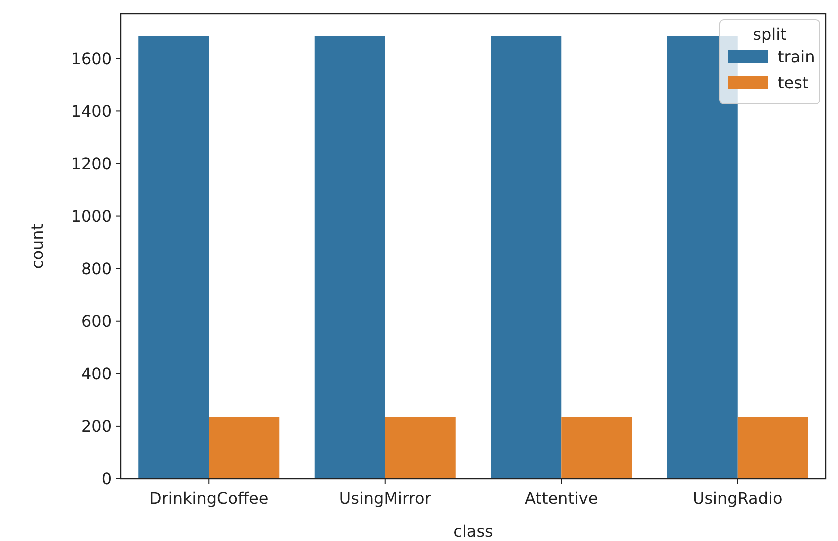 This screenshot has height=541, width=838. I want to click on y-tick-label: 1000, so click(91, 216).